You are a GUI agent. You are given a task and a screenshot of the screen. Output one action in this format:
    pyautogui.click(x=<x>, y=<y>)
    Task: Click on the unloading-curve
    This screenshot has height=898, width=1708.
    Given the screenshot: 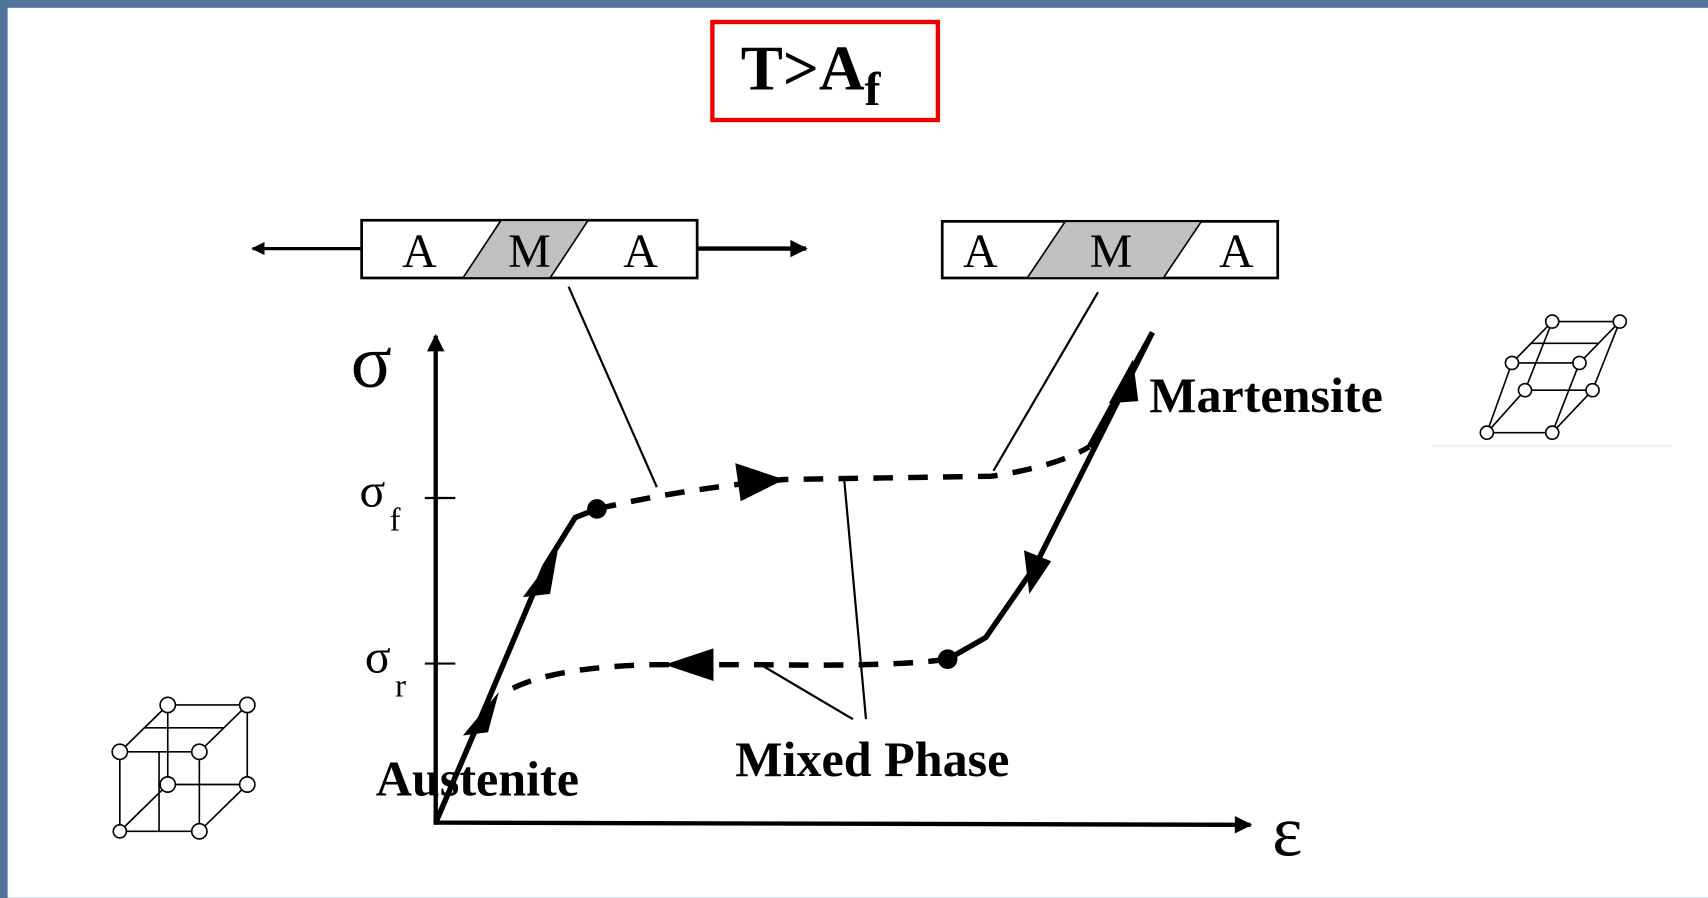 What is the action you would take?
    pyautogui.click(x=1050, y=496)
    